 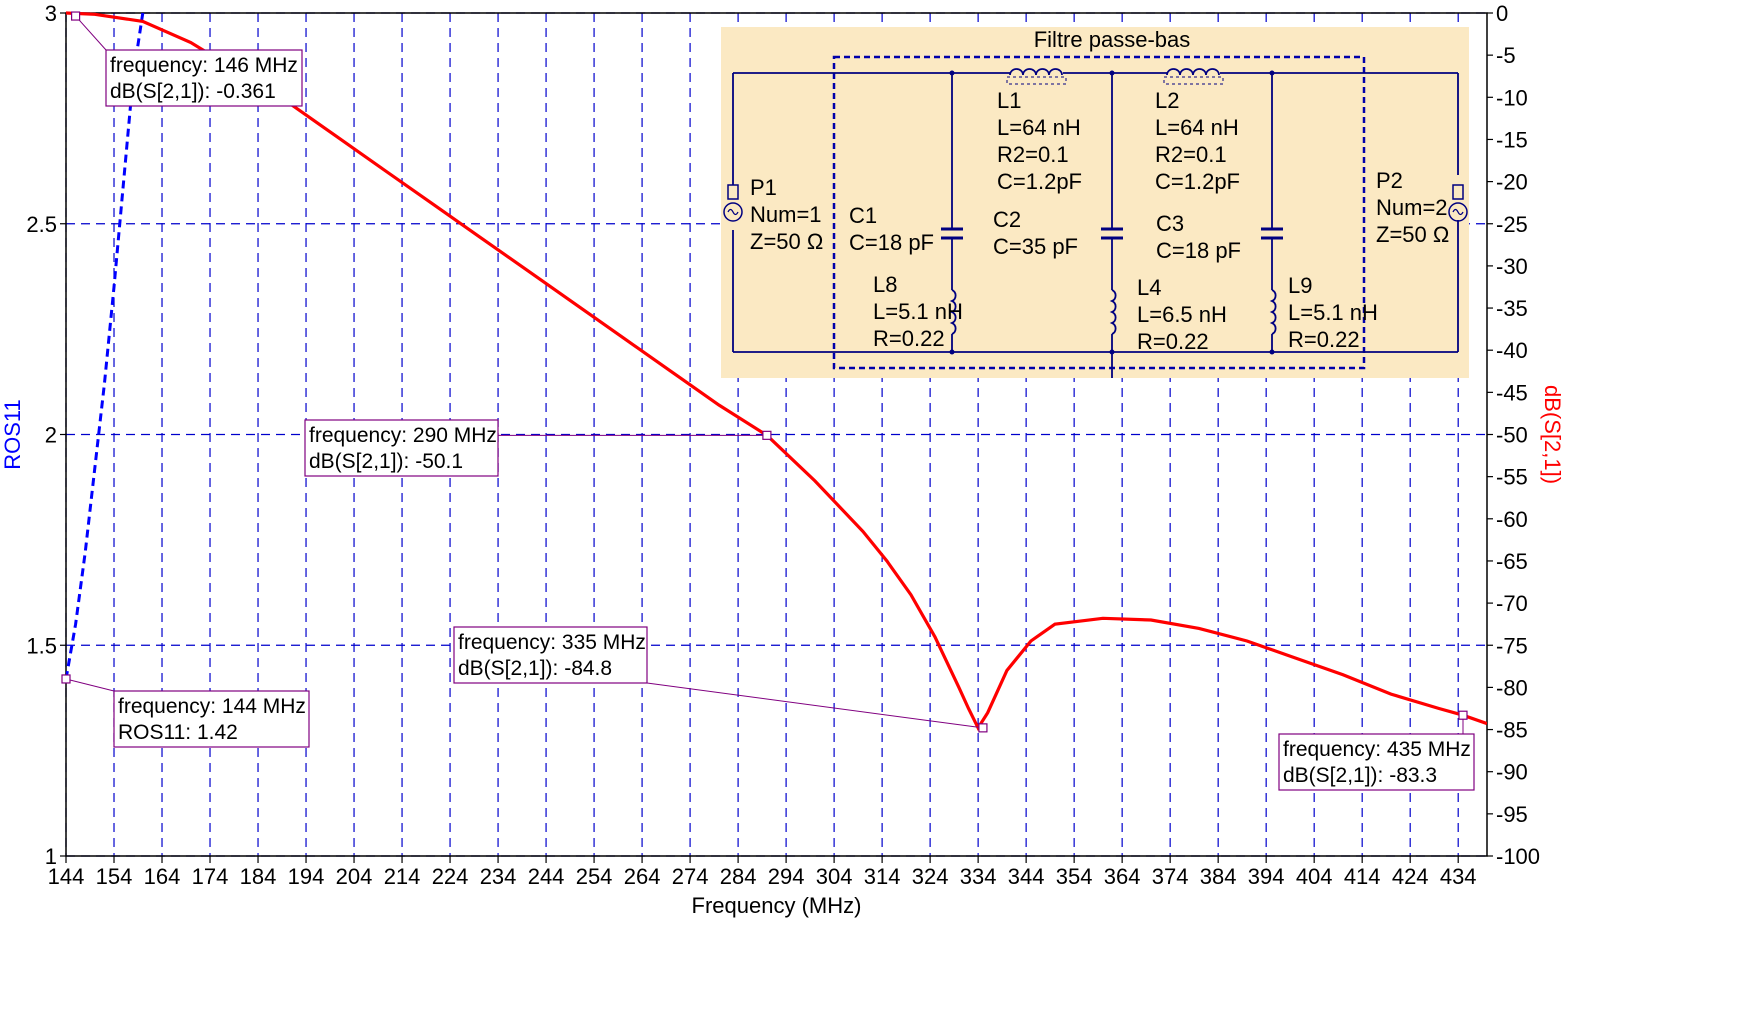 What do you see at coordinates (1360, 775) in the screenshot?
I see `marker-value-text: dB(S[2,1]): -83.3` at bounding box center [1360, 775].